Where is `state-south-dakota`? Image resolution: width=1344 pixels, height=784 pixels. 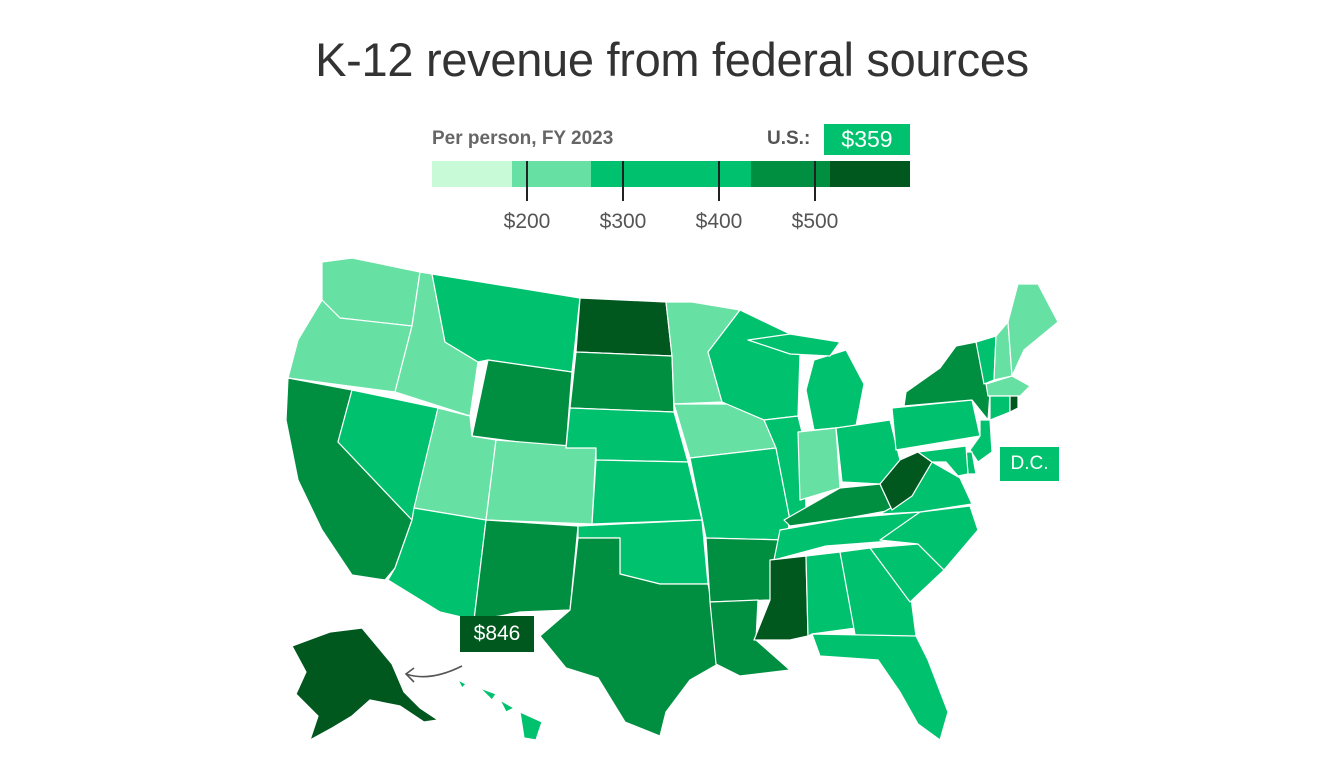
state-south-dakota is located at coordinates (622, 382).